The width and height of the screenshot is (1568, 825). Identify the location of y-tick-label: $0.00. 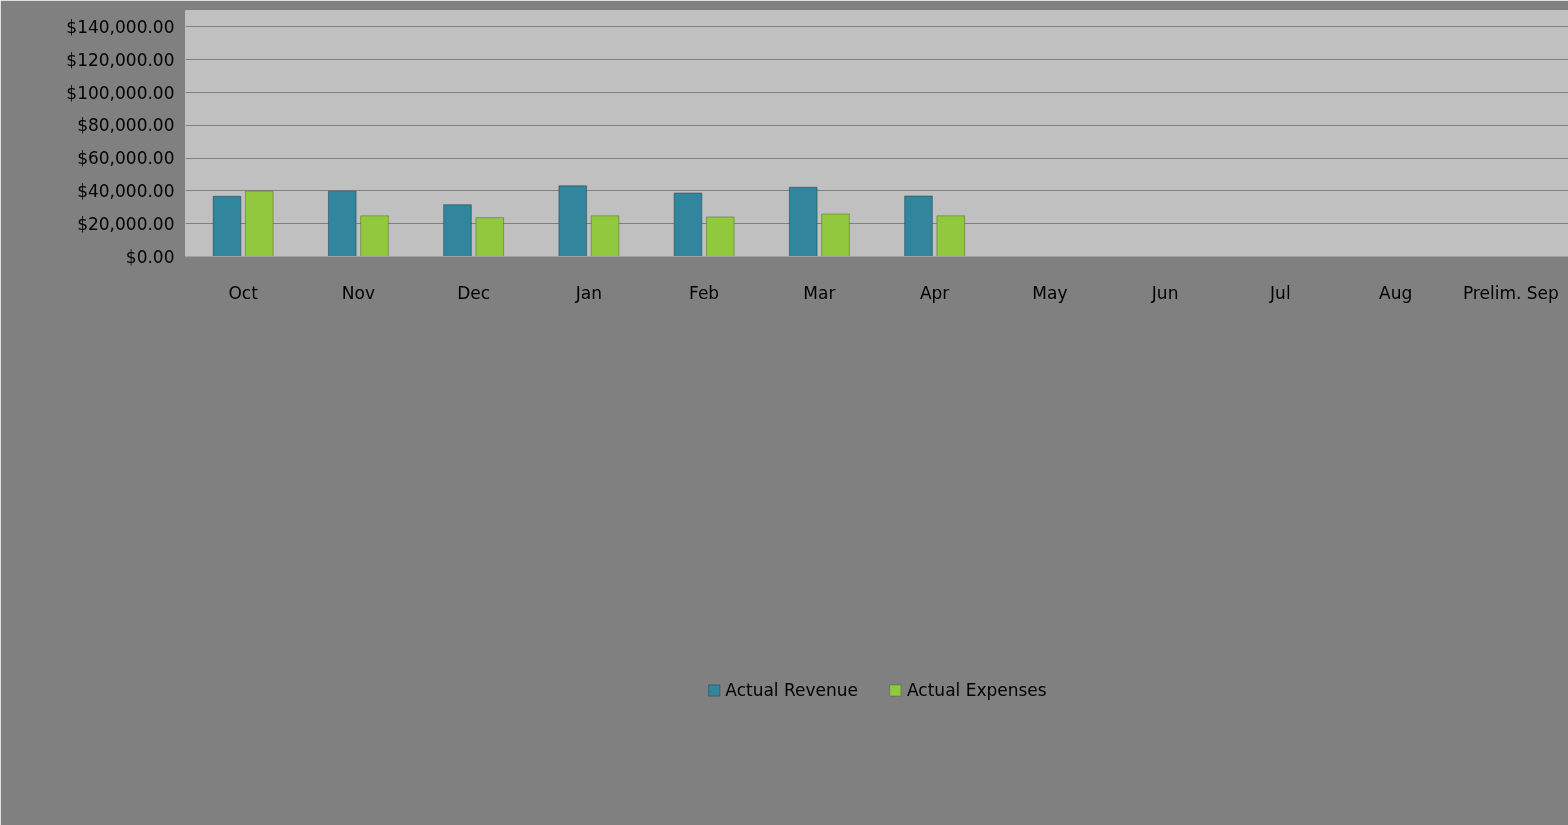
(150, 256).